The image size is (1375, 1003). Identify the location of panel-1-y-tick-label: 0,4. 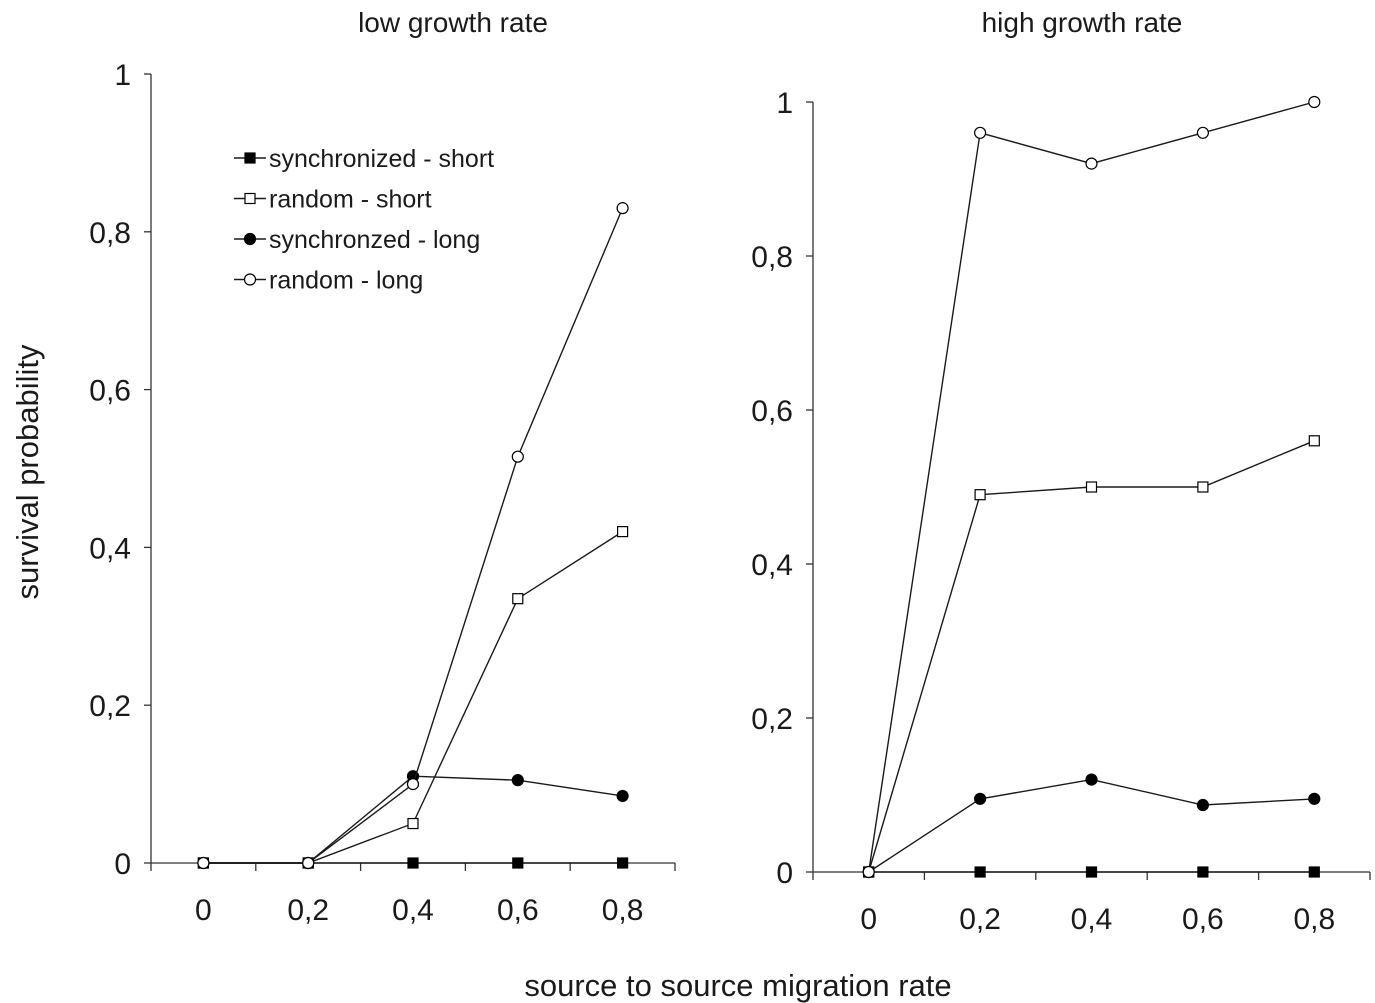
(110, 548).